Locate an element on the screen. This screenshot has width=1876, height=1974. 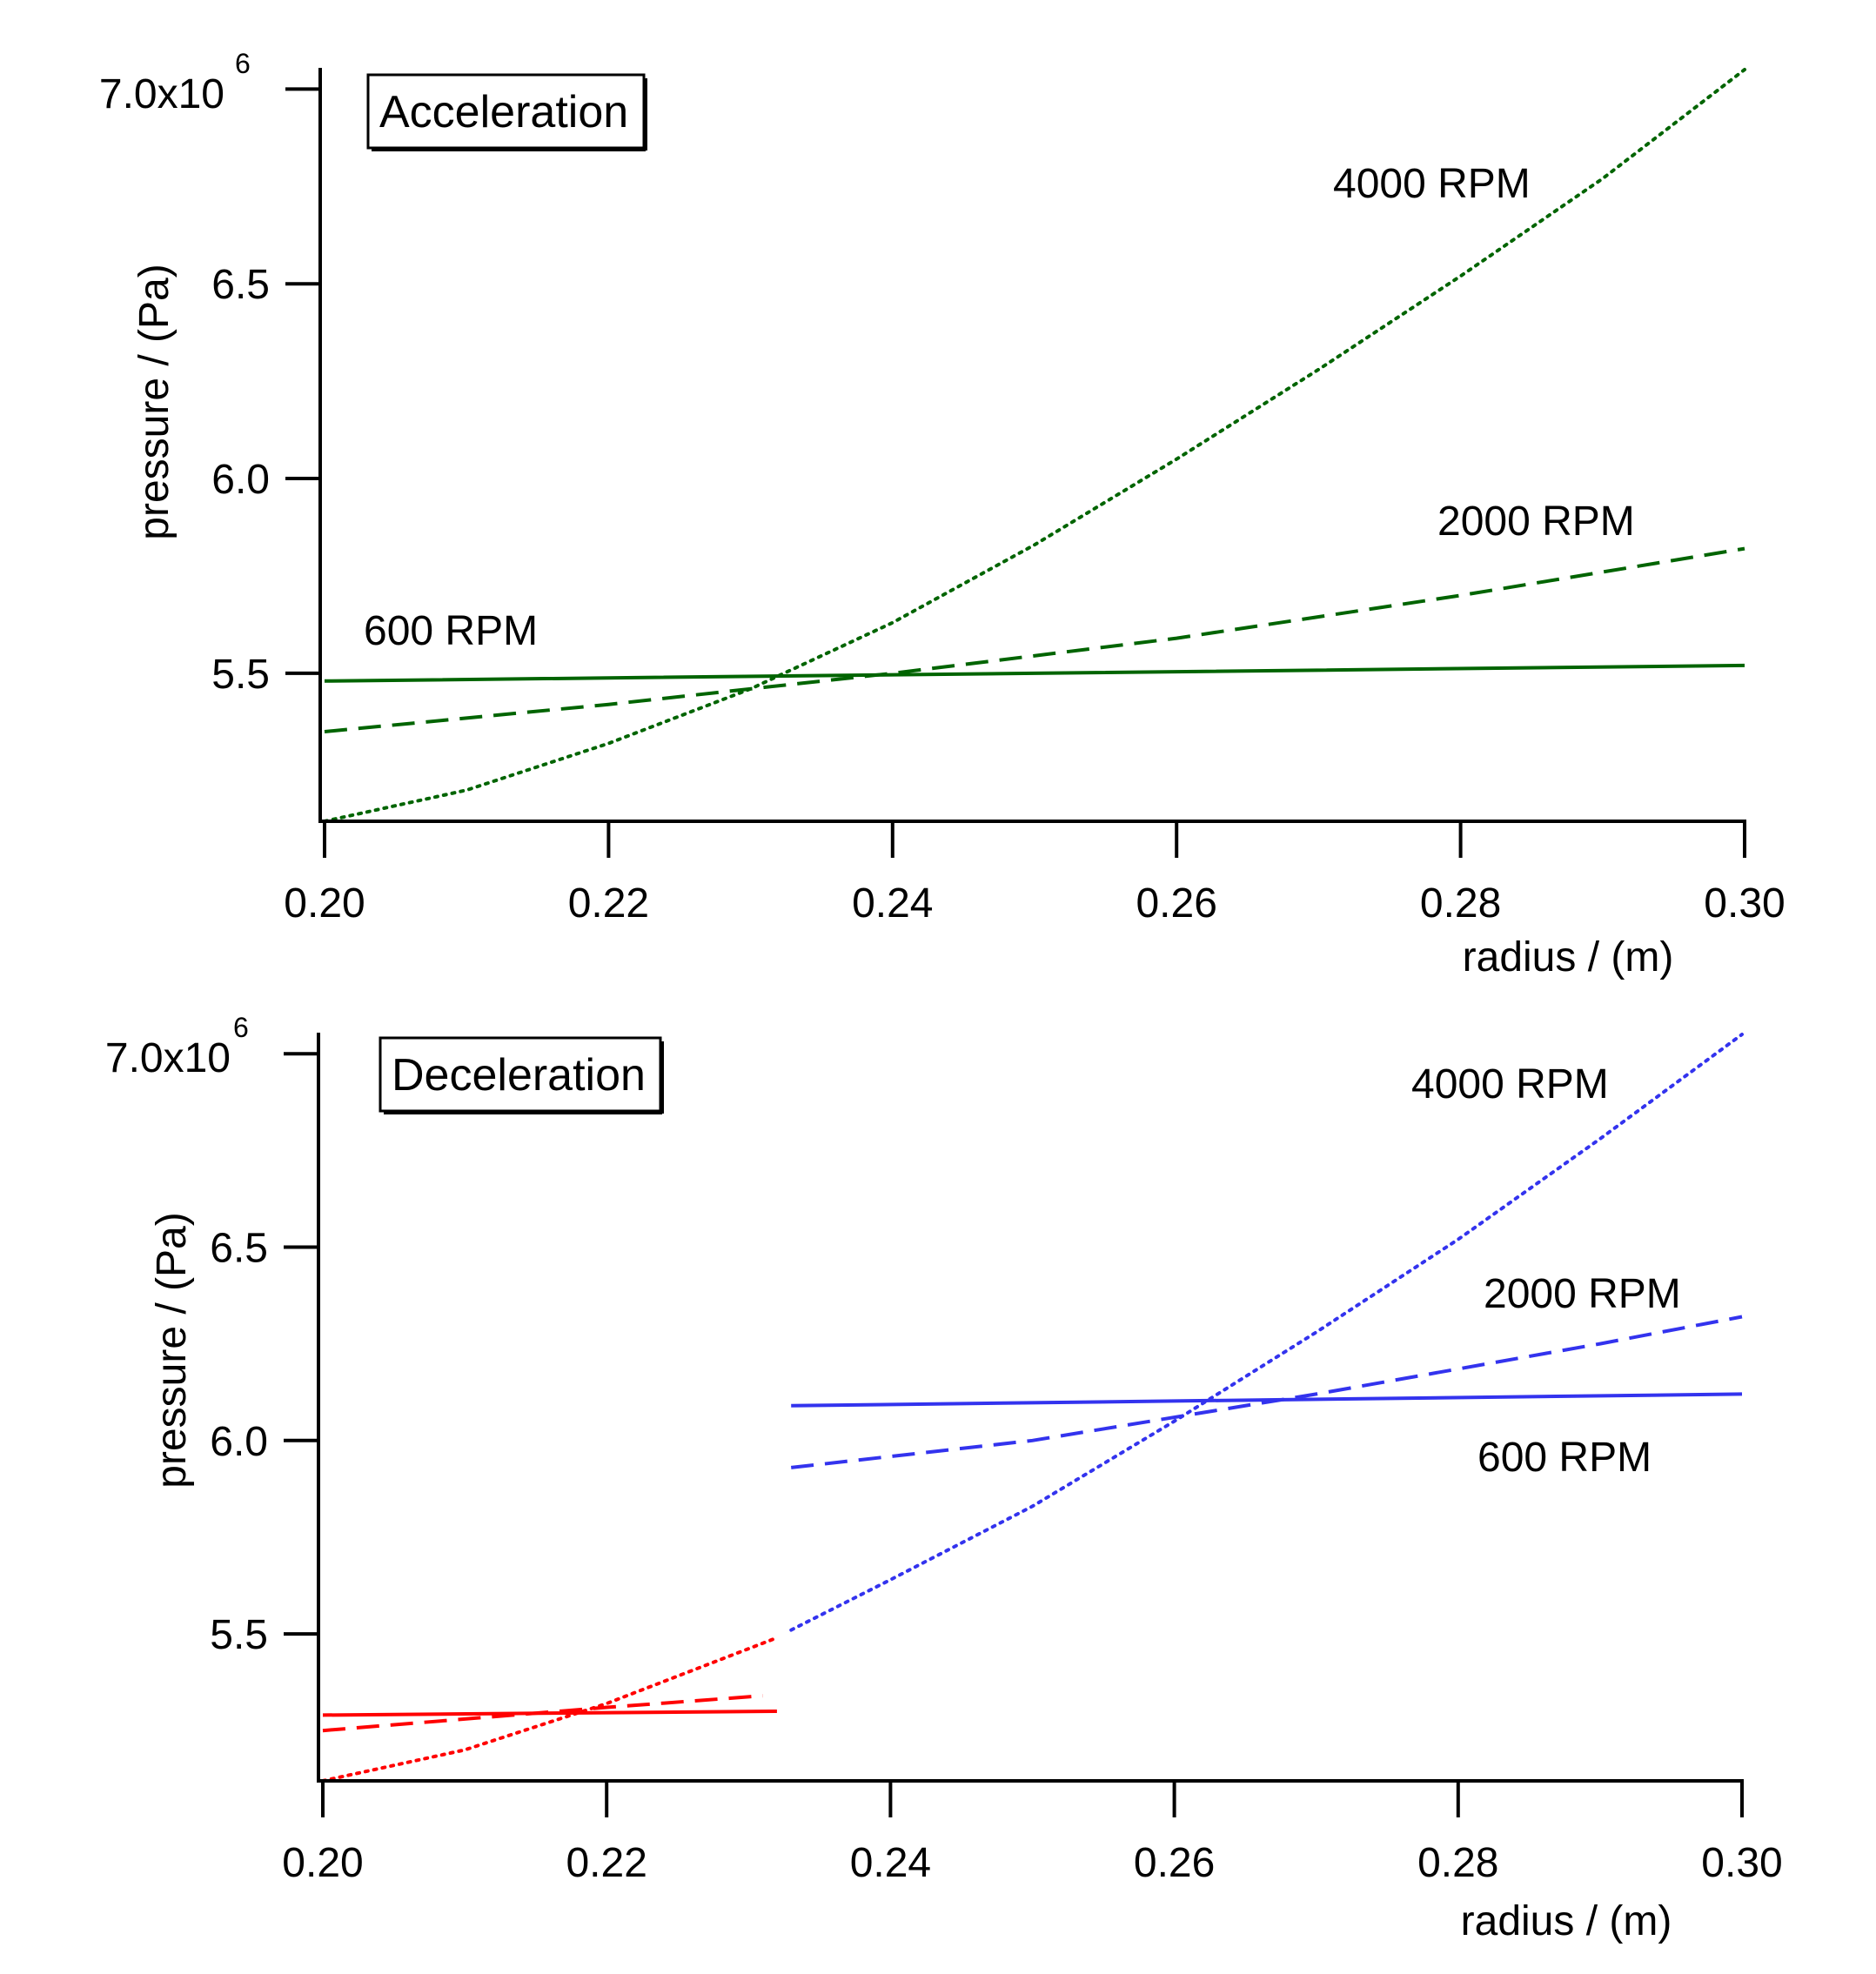
deceleration-series-4-dashed-line is located at coordinates (1266, 1392).